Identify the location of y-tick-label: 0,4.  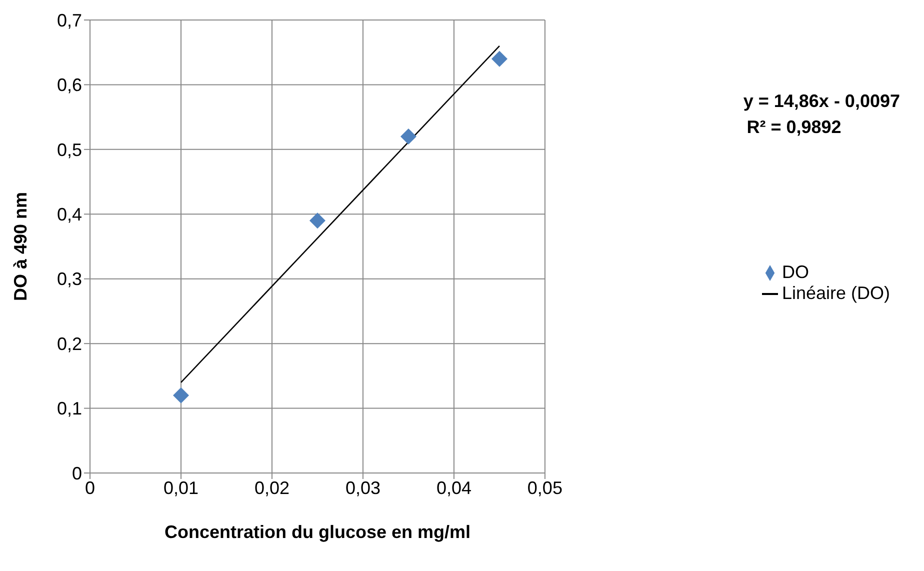
(69, 214).